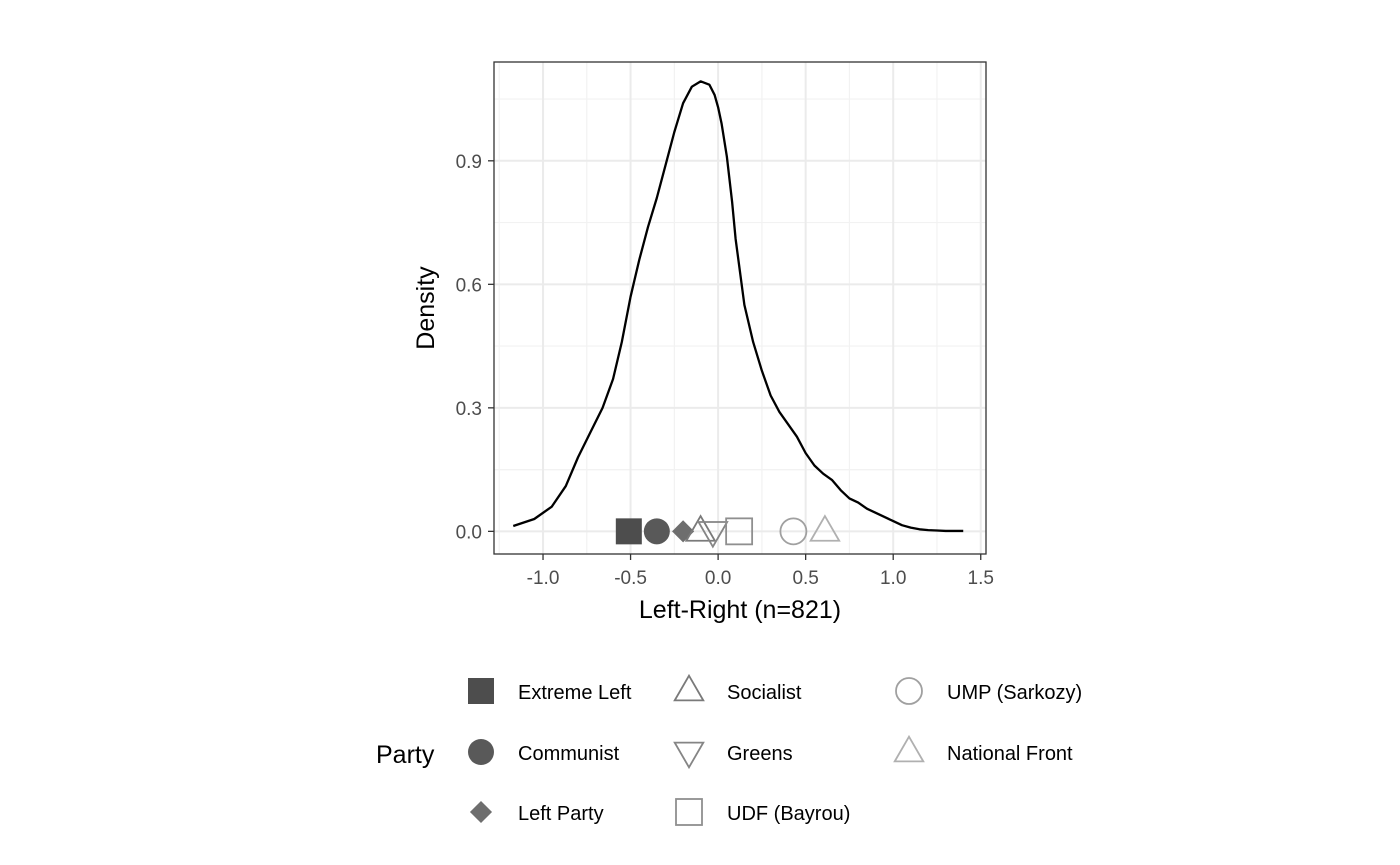  What do you see at coordinates (569, 754) in the screenshot?
I see `legend-label: Communist` at bounding box center [569, 754].